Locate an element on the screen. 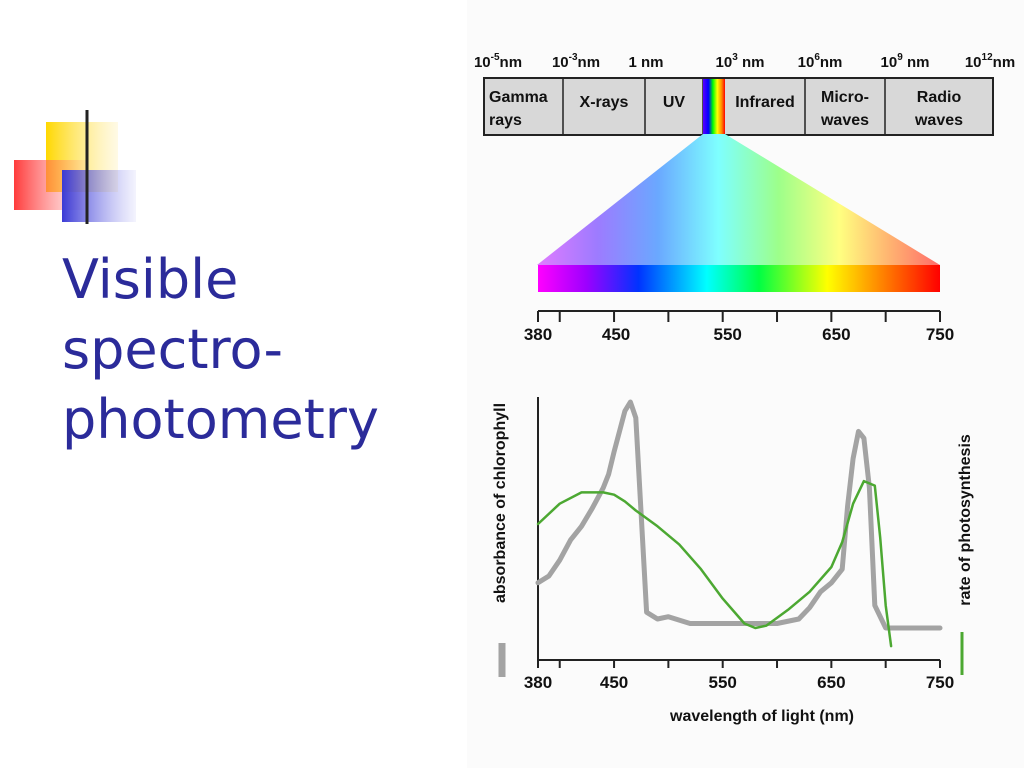 This screenshot has width=1024, height=768. em-scale-label-3: 103 nm is located at coordinates (740, 61).